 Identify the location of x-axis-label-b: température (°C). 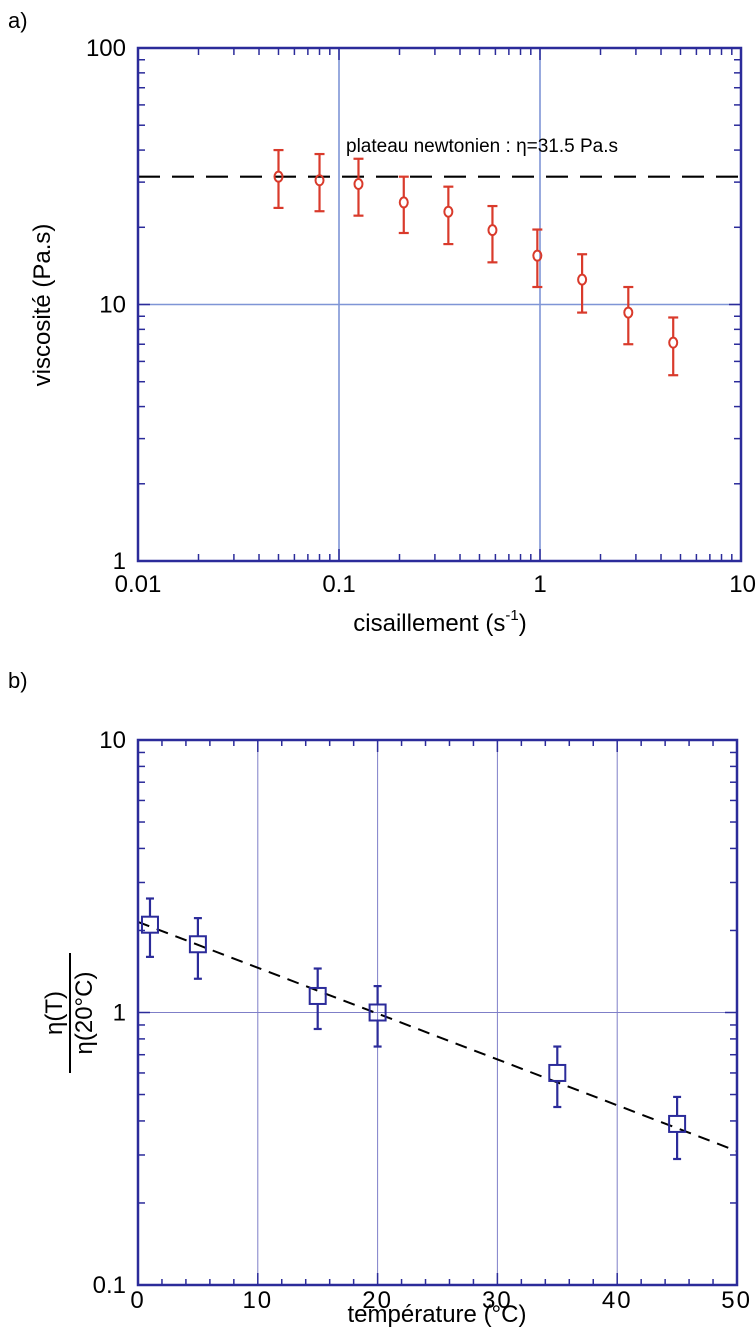
(437, 1314).